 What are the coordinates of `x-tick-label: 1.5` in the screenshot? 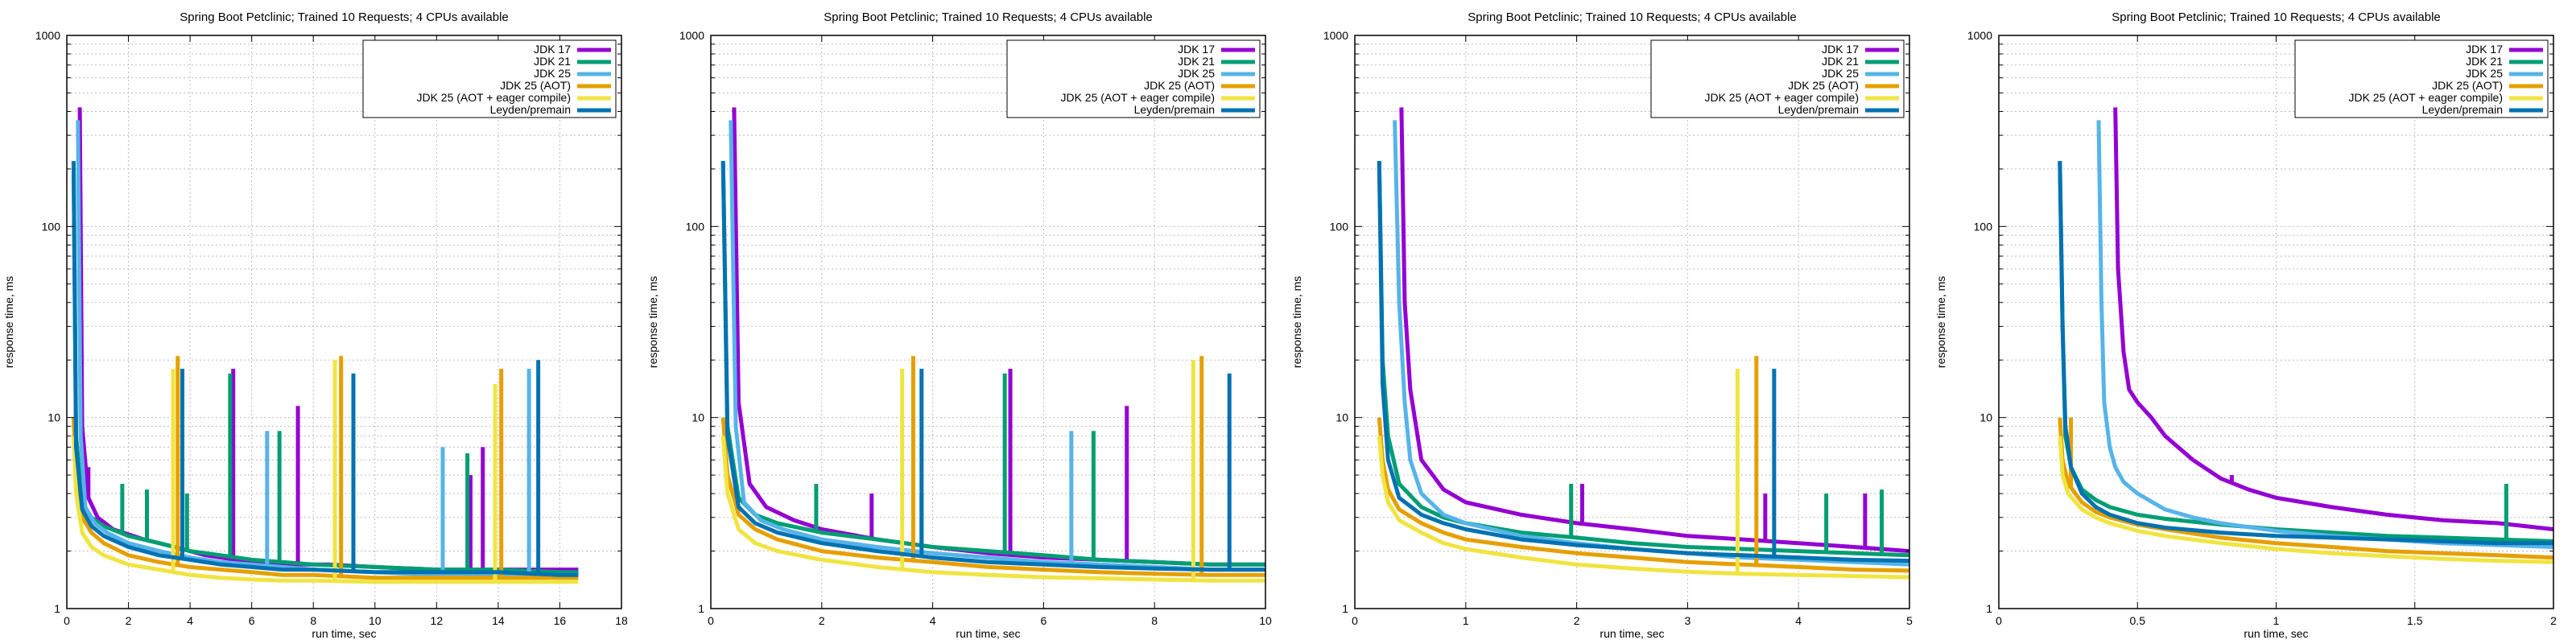 It's located at (2415, 620).